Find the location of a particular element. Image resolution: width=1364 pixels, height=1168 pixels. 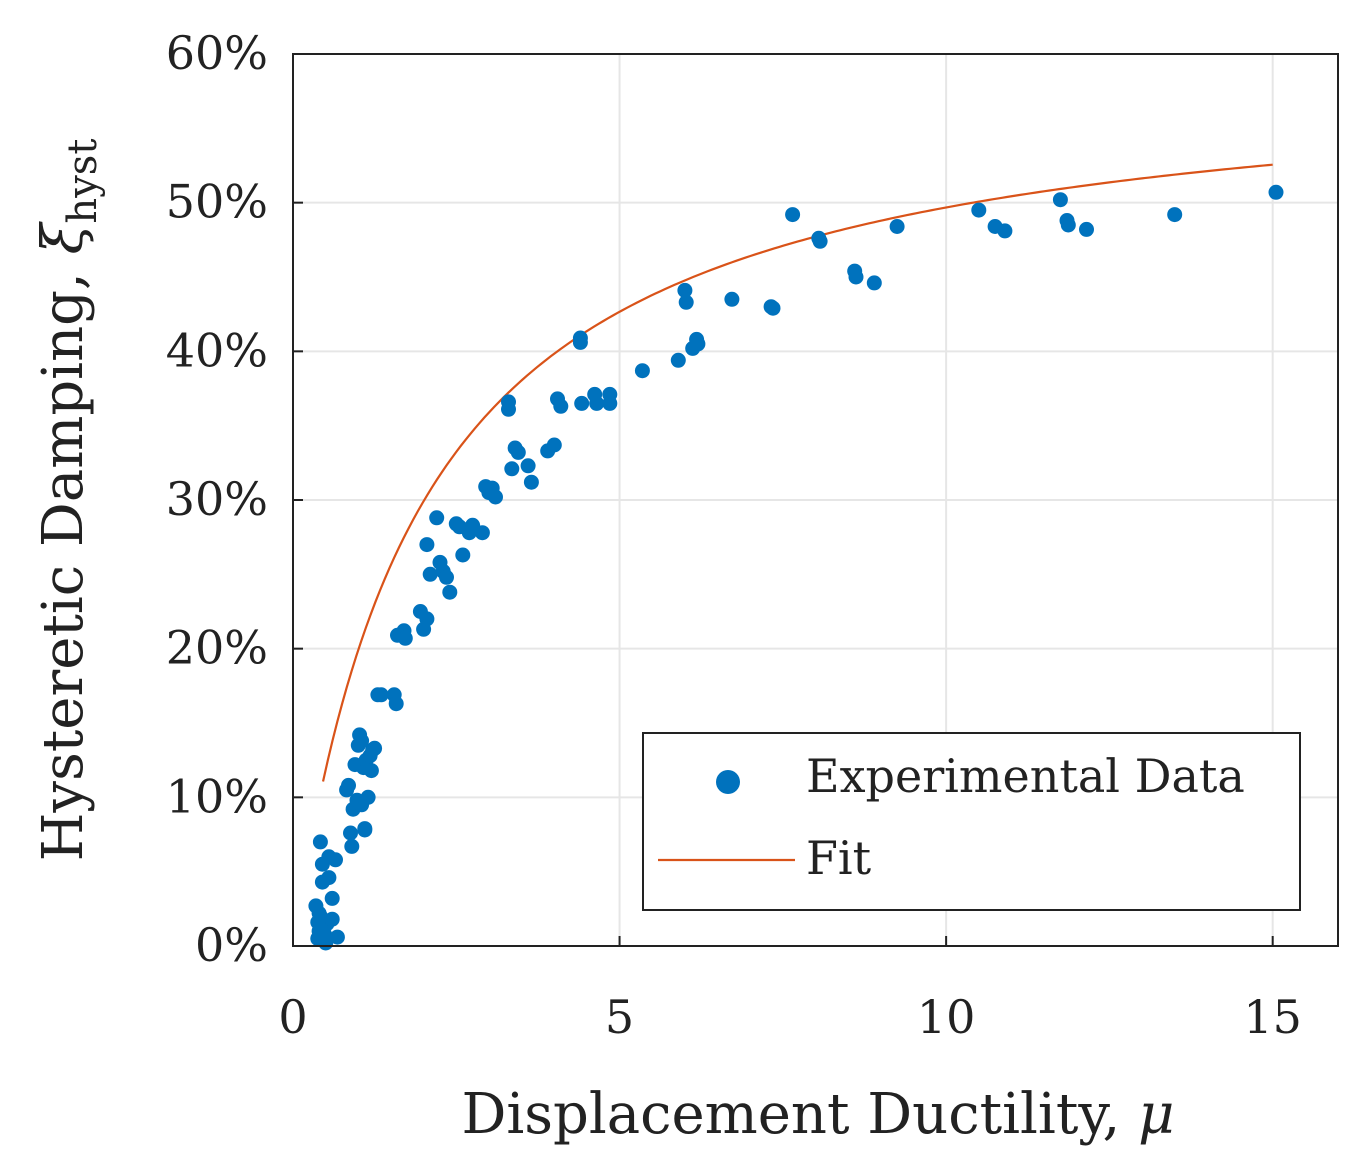

y-tick-label: 0% is located at coordinates (231, 945).